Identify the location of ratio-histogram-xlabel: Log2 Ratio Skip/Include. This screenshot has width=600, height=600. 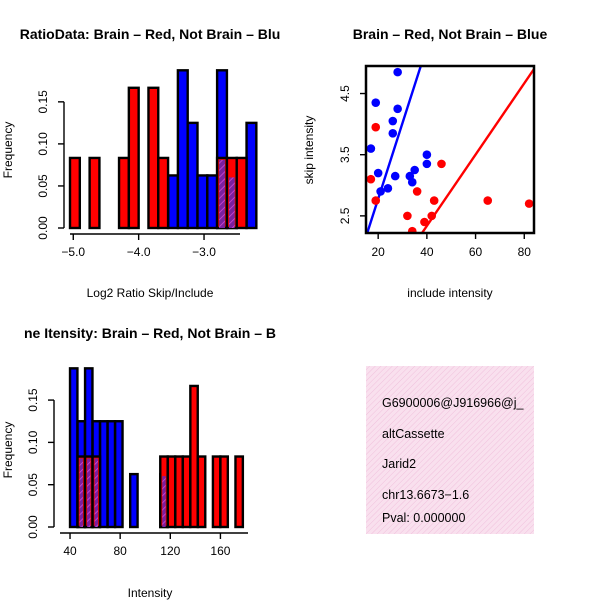
(150, 293).